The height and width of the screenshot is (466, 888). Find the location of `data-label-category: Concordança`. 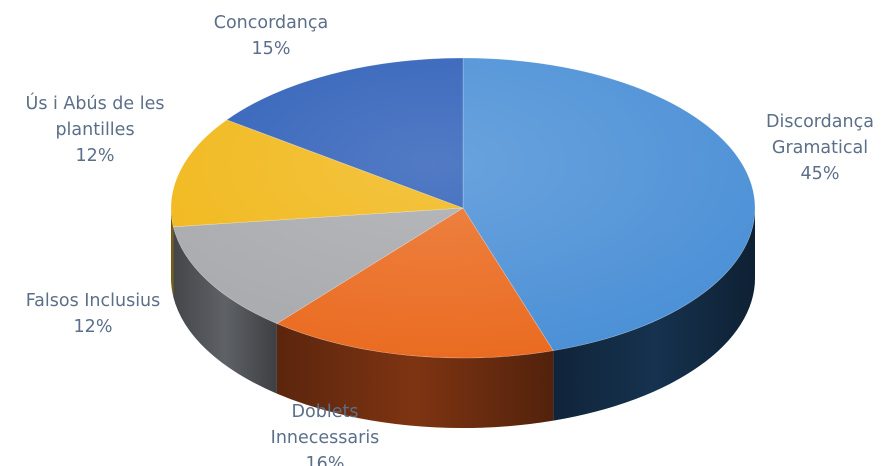

data-label-category: Concordança is located at coordinates (271, 23).